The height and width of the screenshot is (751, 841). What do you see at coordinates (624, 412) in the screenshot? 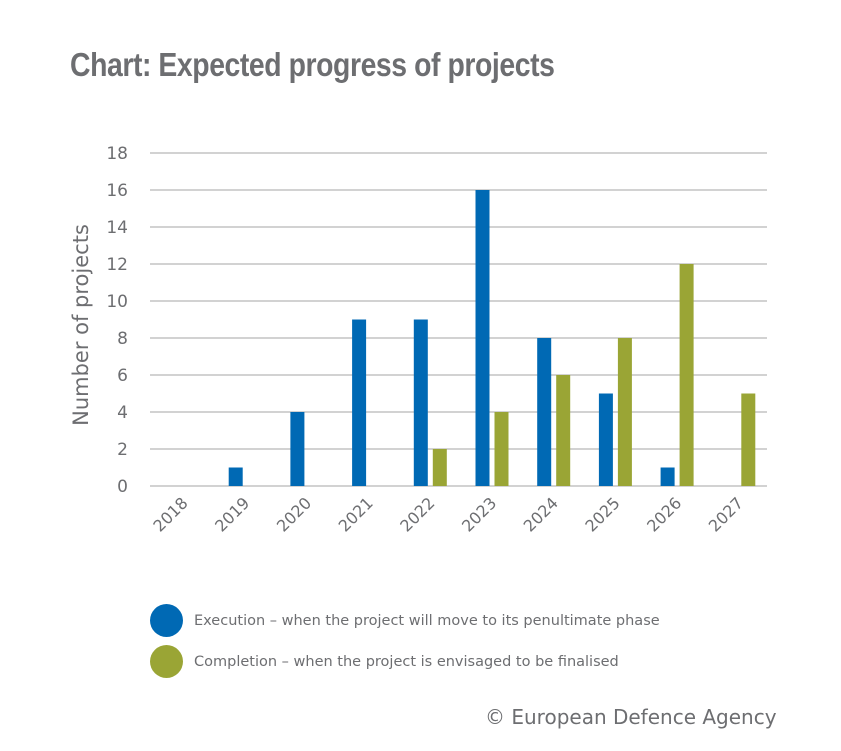
I see `bar-completion-2025` at bounding box center [624, 412].